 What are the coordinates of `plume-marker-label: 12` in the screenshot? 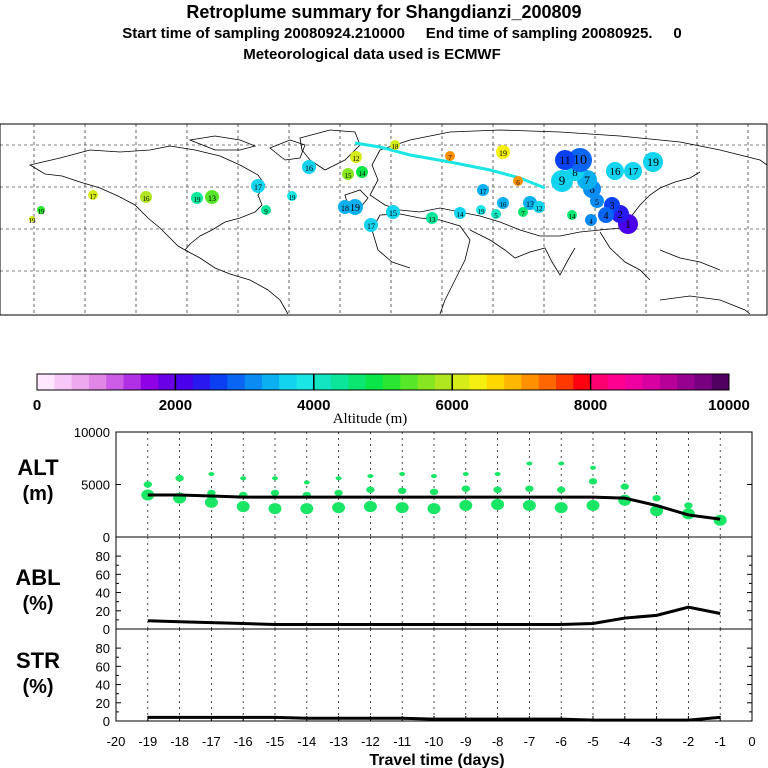 It's located at (540, 209).